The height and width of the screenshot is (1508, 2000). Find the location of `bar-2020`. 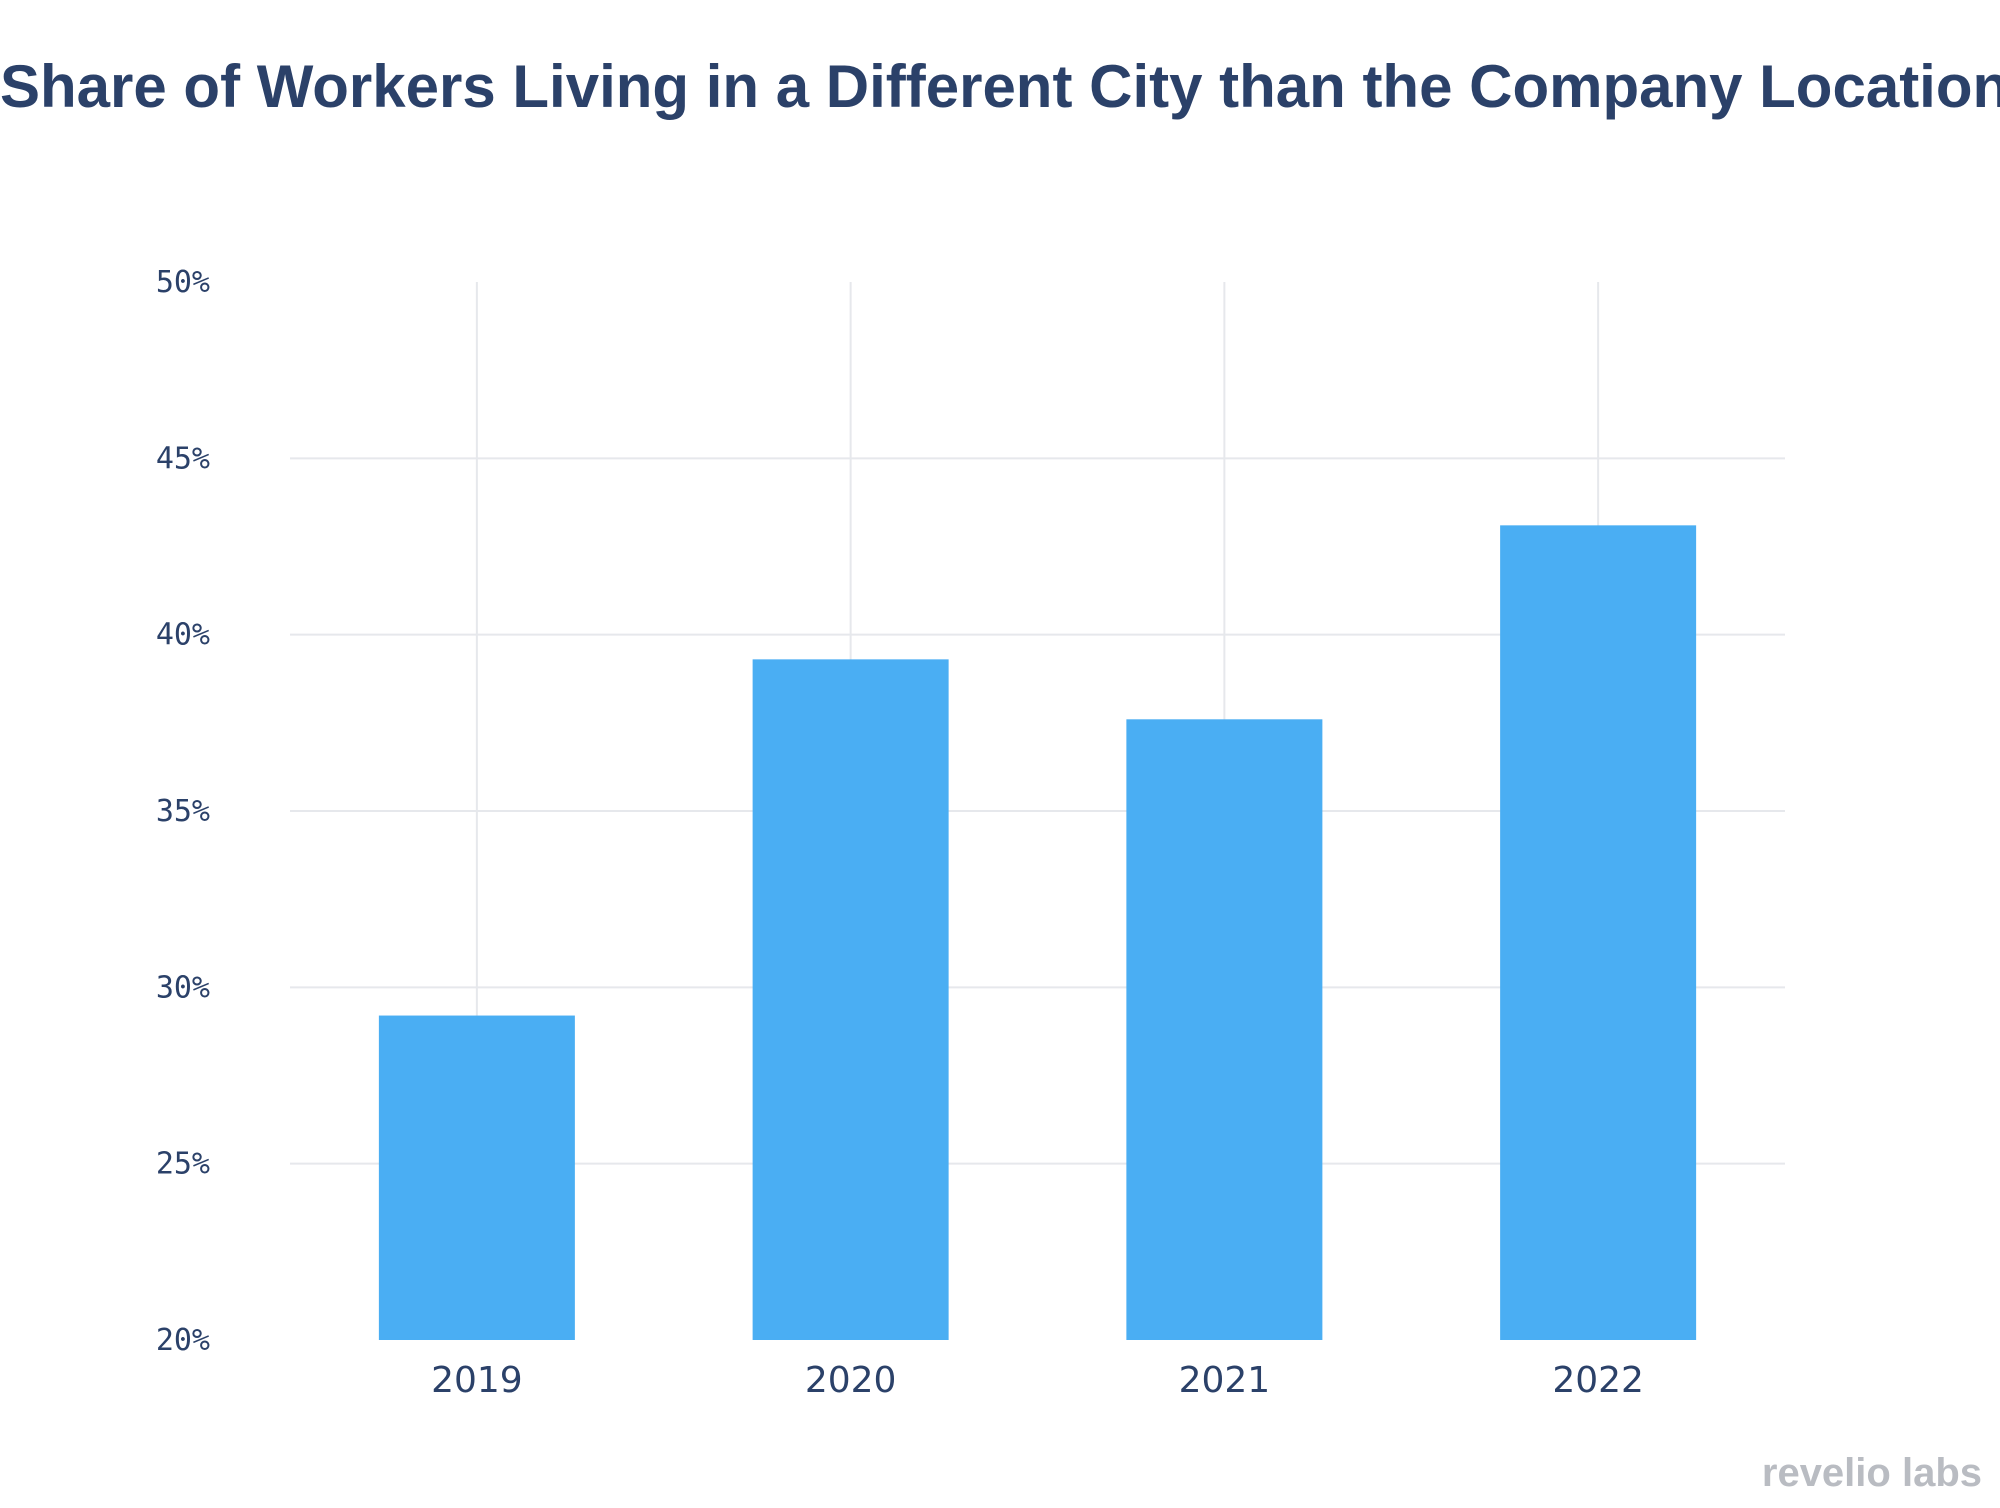

bar-2020 is located at coordinates (850, 999).